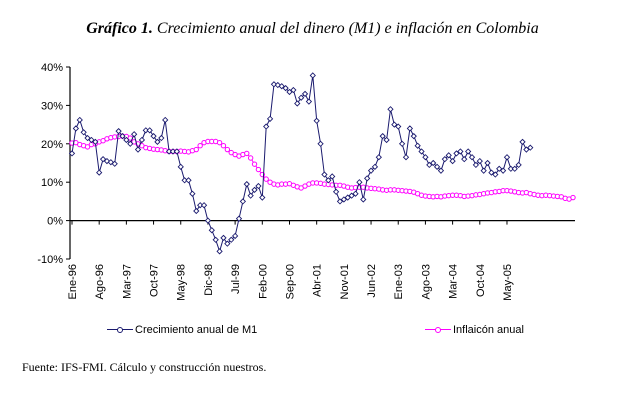 The image size is (625, 409). I want to click on x-tick-label: Ago-03, so click(426, 281).